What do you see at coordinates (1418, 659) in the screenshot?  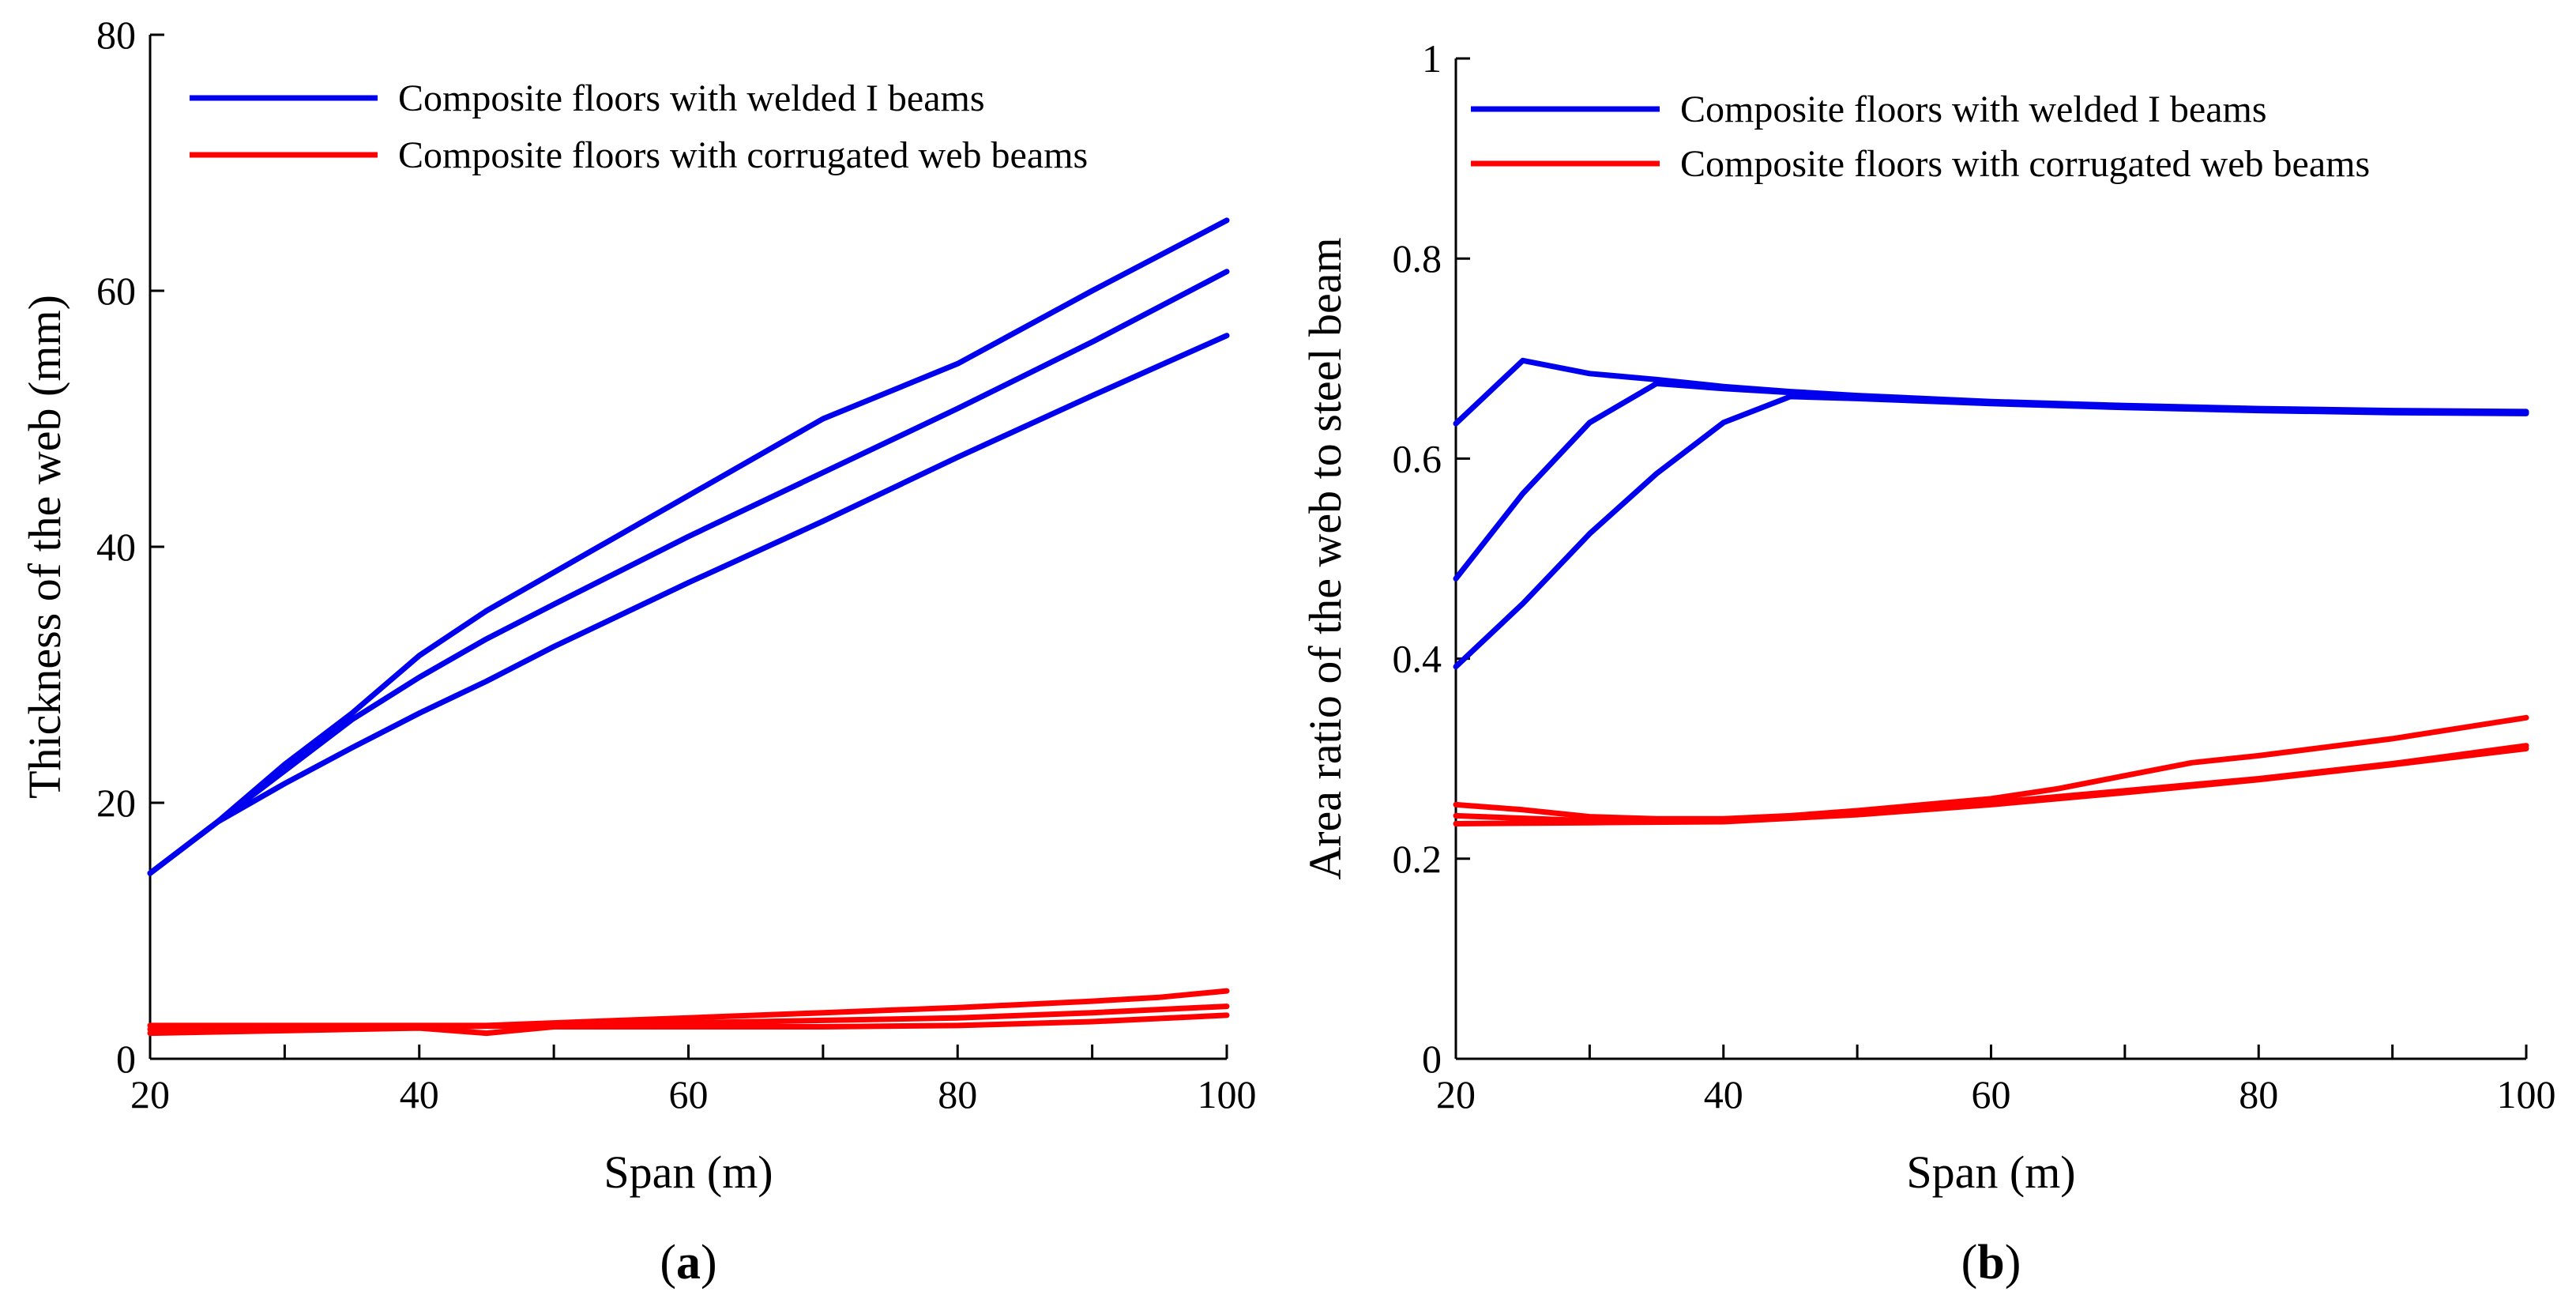 I see `y-tick-label: 0.4` at bounding box center [1418, 659].